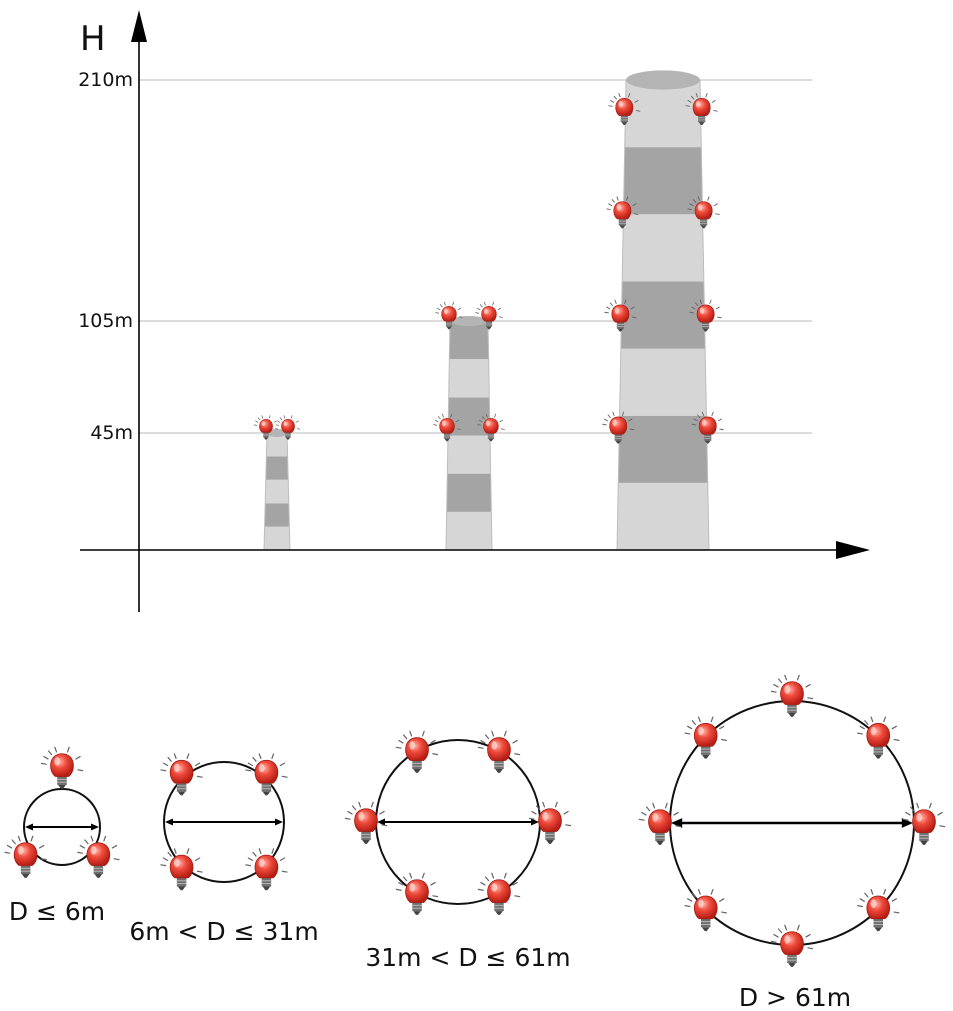  I want to click on diameter-arrow-head, so click(381, 822).